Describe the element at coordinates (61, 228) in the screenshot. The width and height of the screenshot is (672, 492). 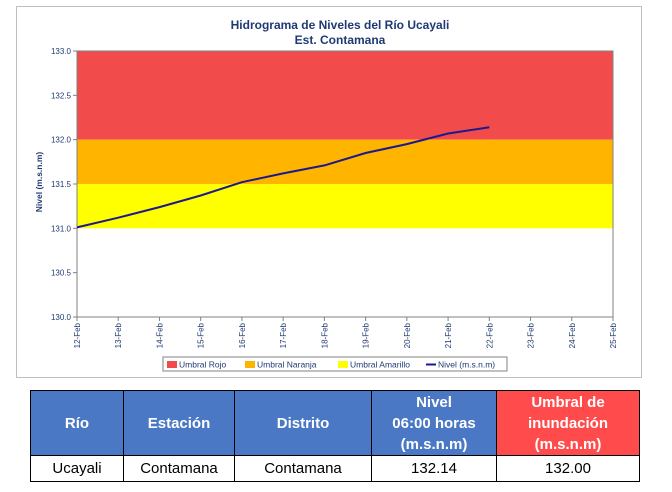
I see `y-tick-label: 131.0` at that location.